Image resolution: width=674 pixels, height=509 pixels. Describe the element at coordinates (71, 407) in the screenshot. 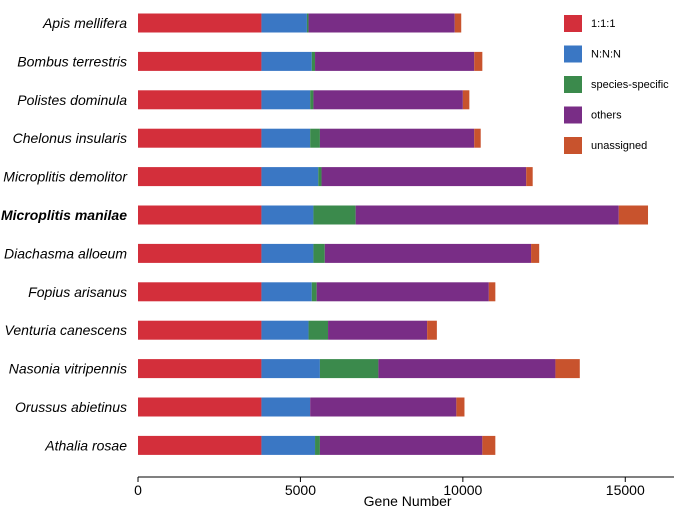

I see `category-label: Orussus abietinus` at that location.